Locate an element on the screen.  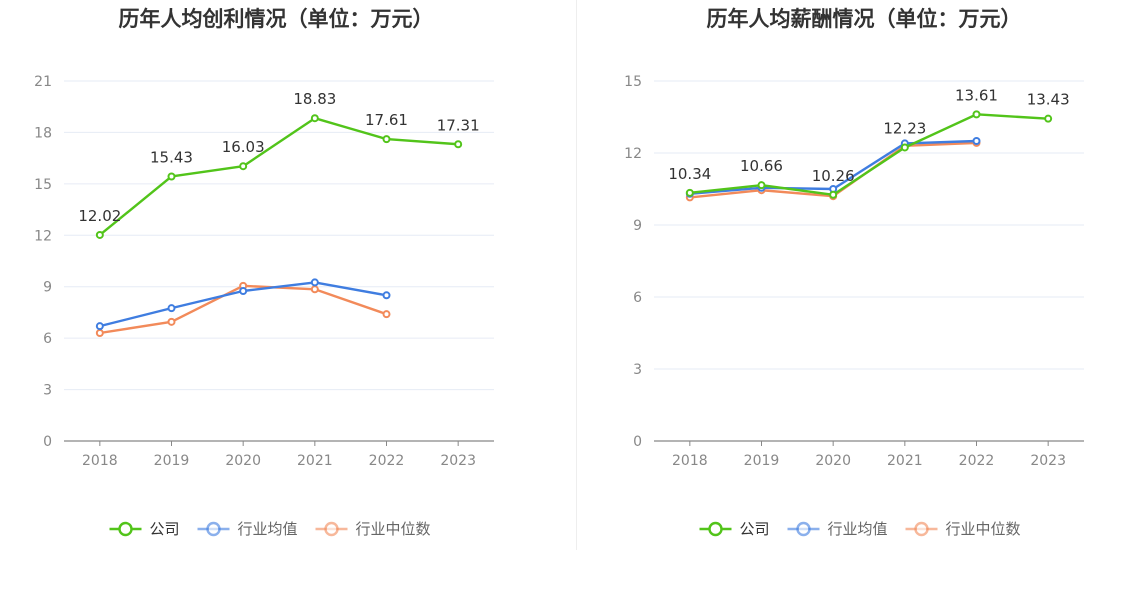
data-label: 10.66 is located at coordinates (761, 166).